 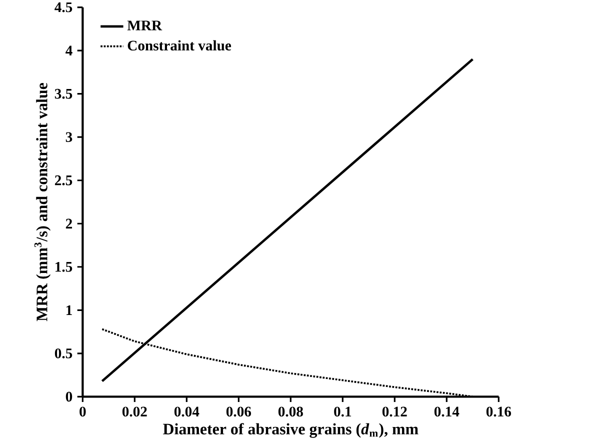 I want to click on x-tick-label: 0.02, so click(x=134, y=411).